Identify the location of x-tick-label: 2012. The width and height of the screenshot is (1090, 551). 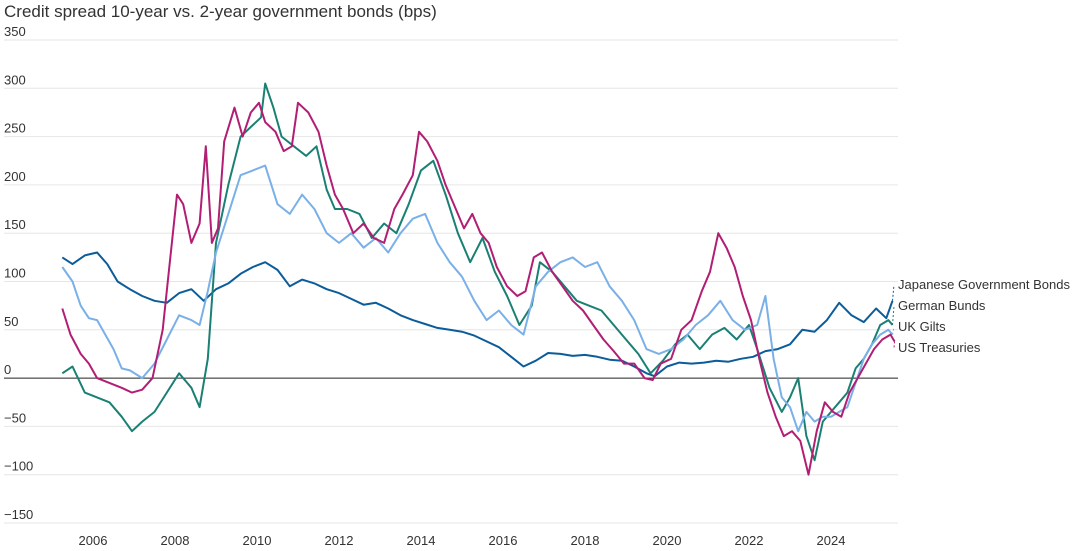
(339, 540).